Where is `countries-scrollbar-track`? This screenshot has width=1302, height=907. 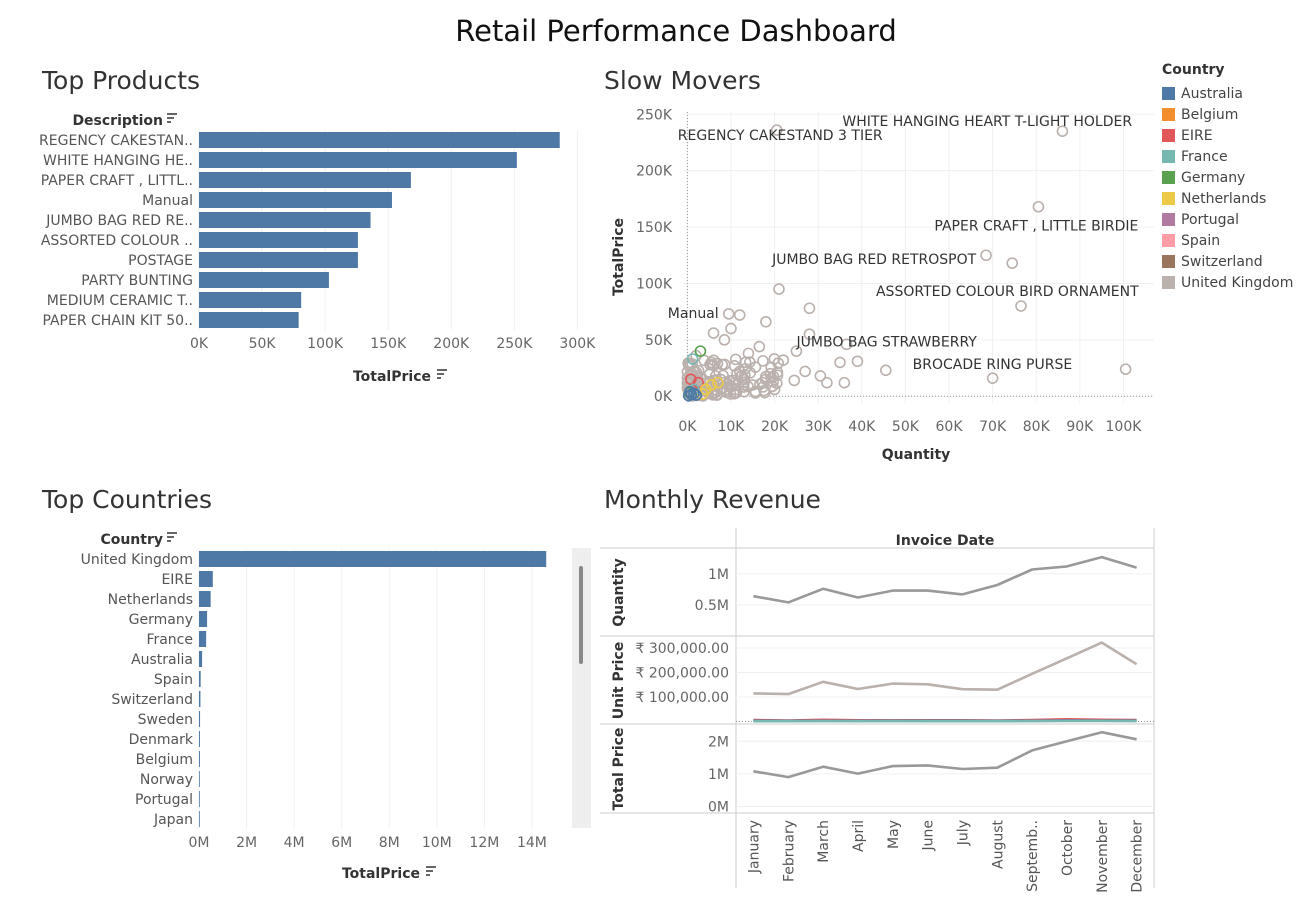
countries-scrollbar-track is located at coordinates (581, 688).